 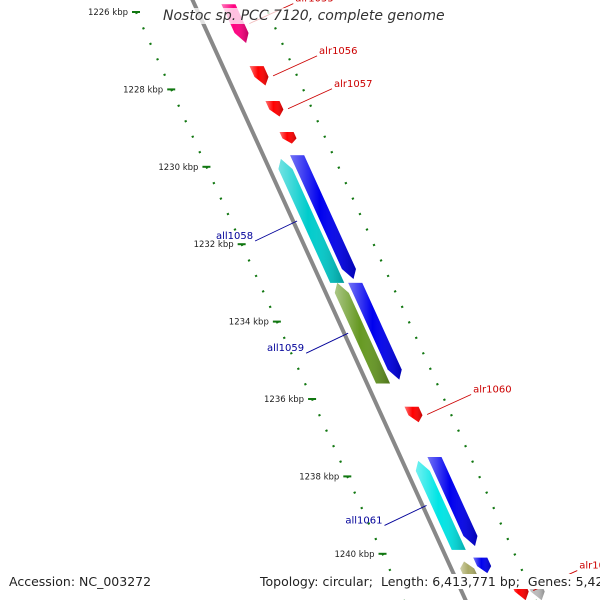 What do you see at coordinates (108, 13) in the screenshot?
I see `ruler-tick-label: 1226 kbp` at bounding box center [108, 13].